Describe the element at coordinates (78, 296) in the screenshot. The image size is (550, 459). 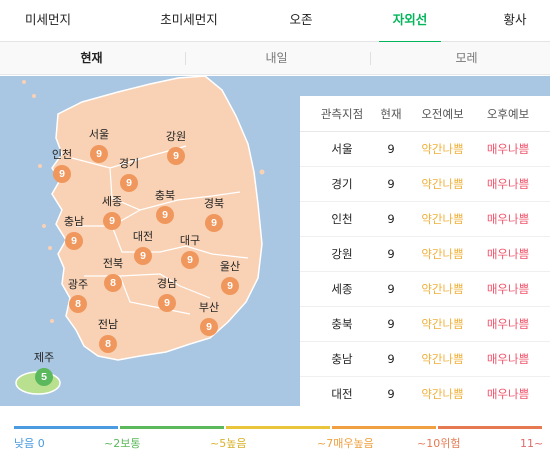
I see `region-gwangju: 광주 8` at that location.